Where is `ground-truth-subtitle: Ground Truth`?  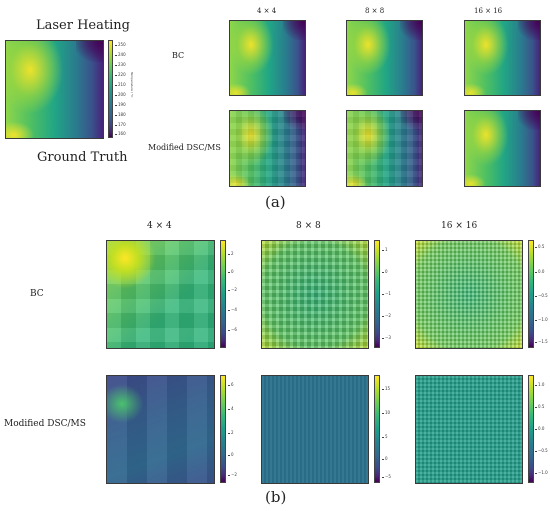 ground-truth-subtitle: Ground Truth is located at coordinates (82, 157).